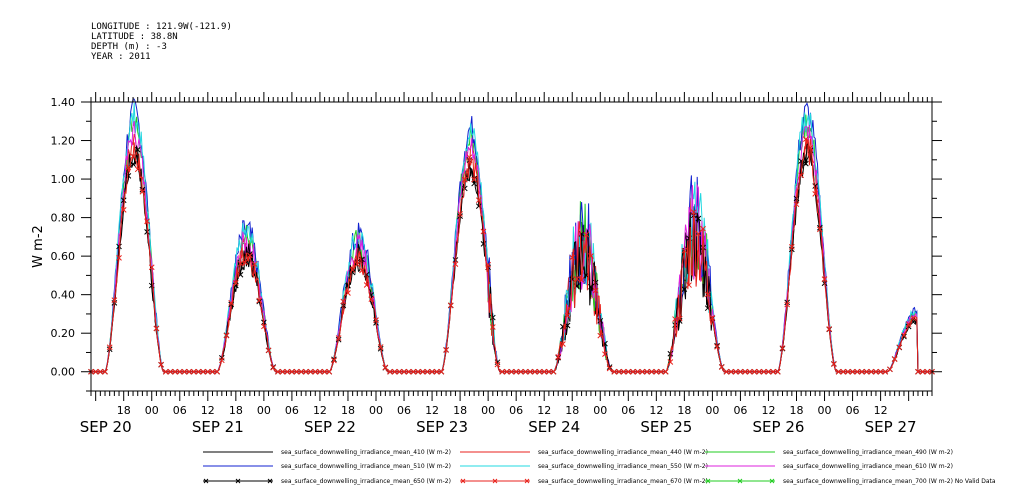 This screenshot has width=1009, height=504. Describe the element at coordinates (891, 427) in the screenshot. I see `date-label: SEP 27` at that location.